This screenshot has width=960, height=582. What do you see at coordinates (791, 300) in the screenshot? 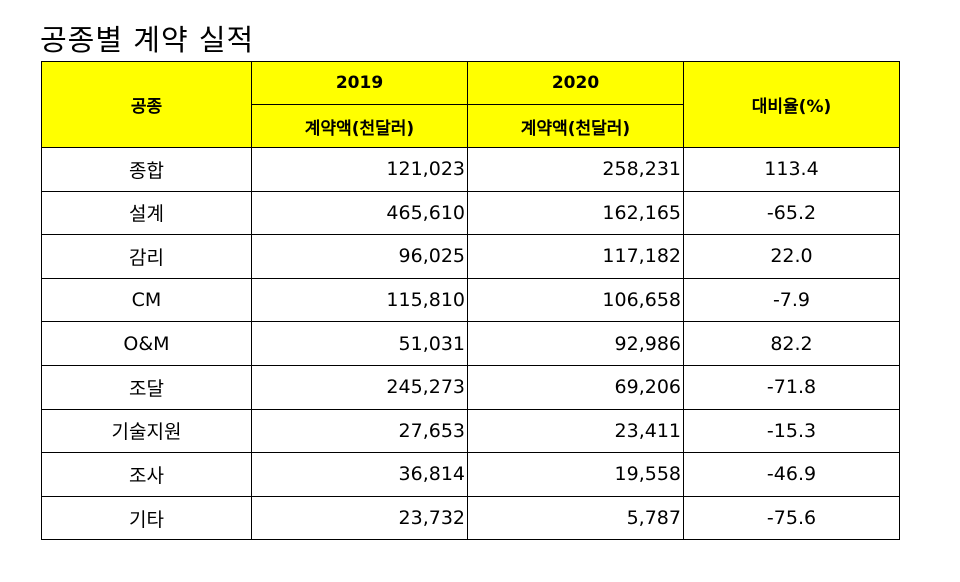
I see `row-ratio-cell: -7.9` at bounding box center [791, 300].